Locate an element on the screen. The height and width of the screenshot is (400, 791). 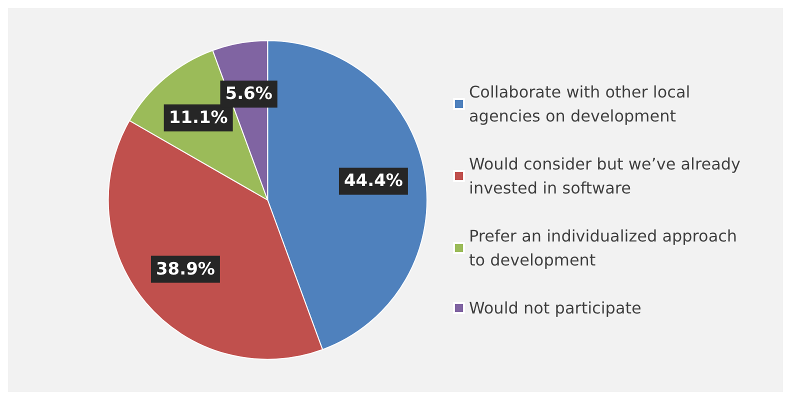
legend-label: Would consider but we’ve already invested in software is located at coordinates (607, 176).